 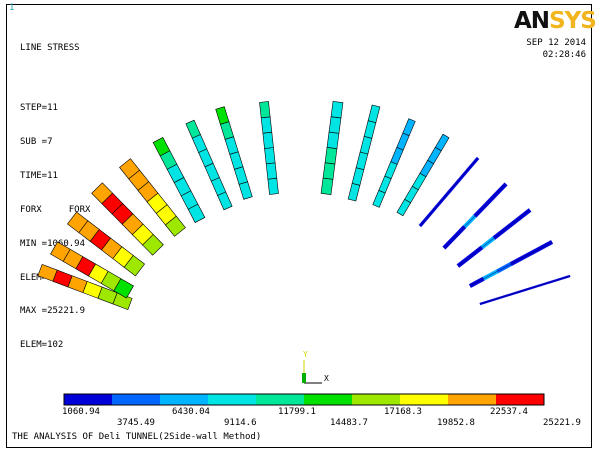 I want to click on legend-value: 11799.1, so click(x=297, y=412).